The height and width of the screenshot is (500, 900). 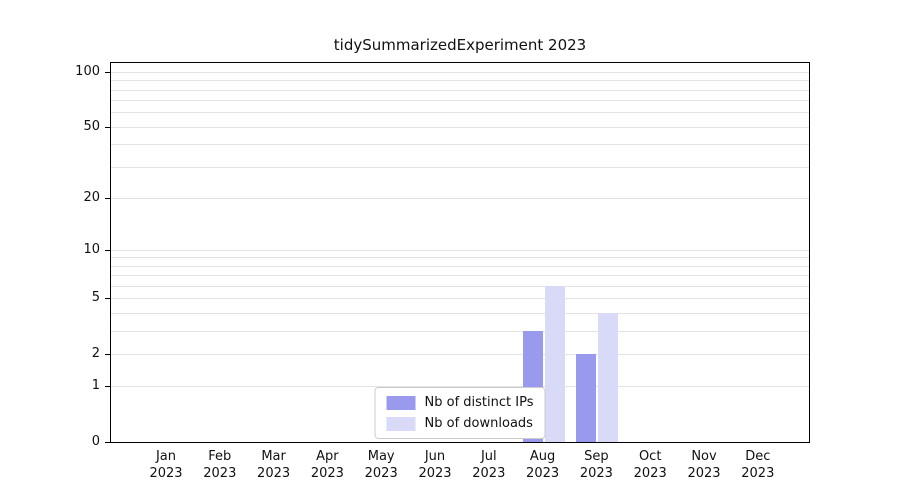 I want to click on x-tick-month: Oct, so click(x=650, y=456).